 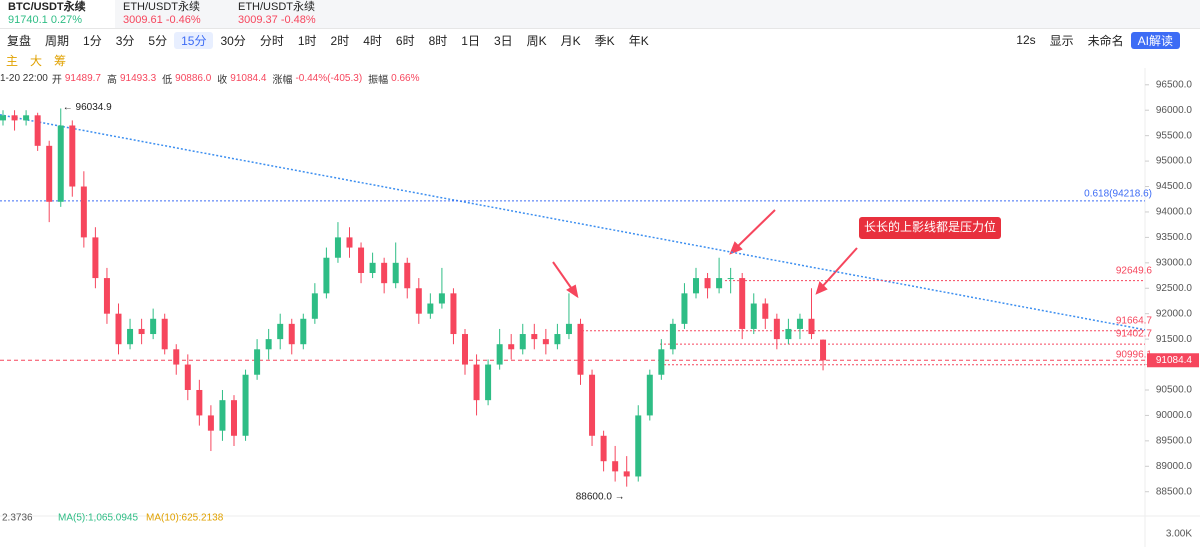 What do you see at coordinates (24, 78) in the screenshot?
I see `time: 1-20 22:00` at bounding box center [24, 78].